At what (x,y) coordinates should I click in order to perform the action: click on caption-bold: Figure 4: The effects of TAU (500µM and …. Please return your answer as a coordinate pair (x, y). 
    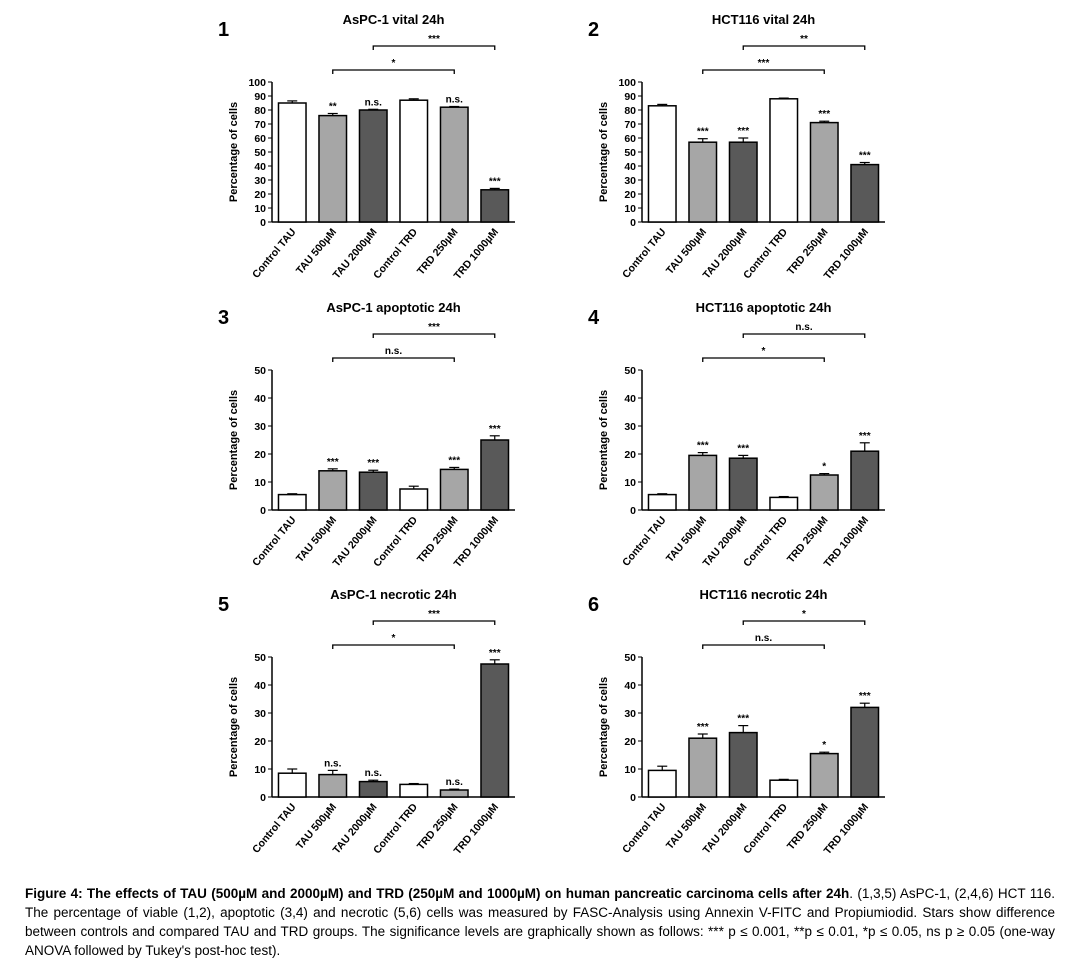
    Looking at the image, I should click on (437, 893).